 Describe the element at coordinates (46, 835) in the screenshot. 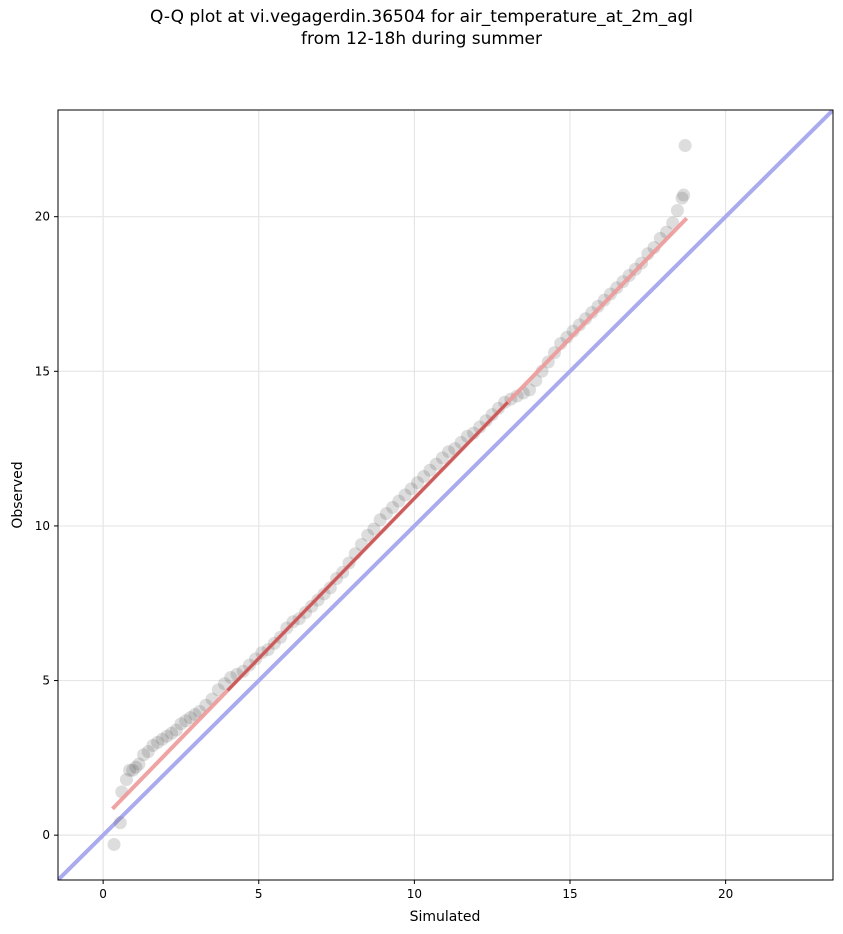

I see `y-tick-label: 0` at that location.